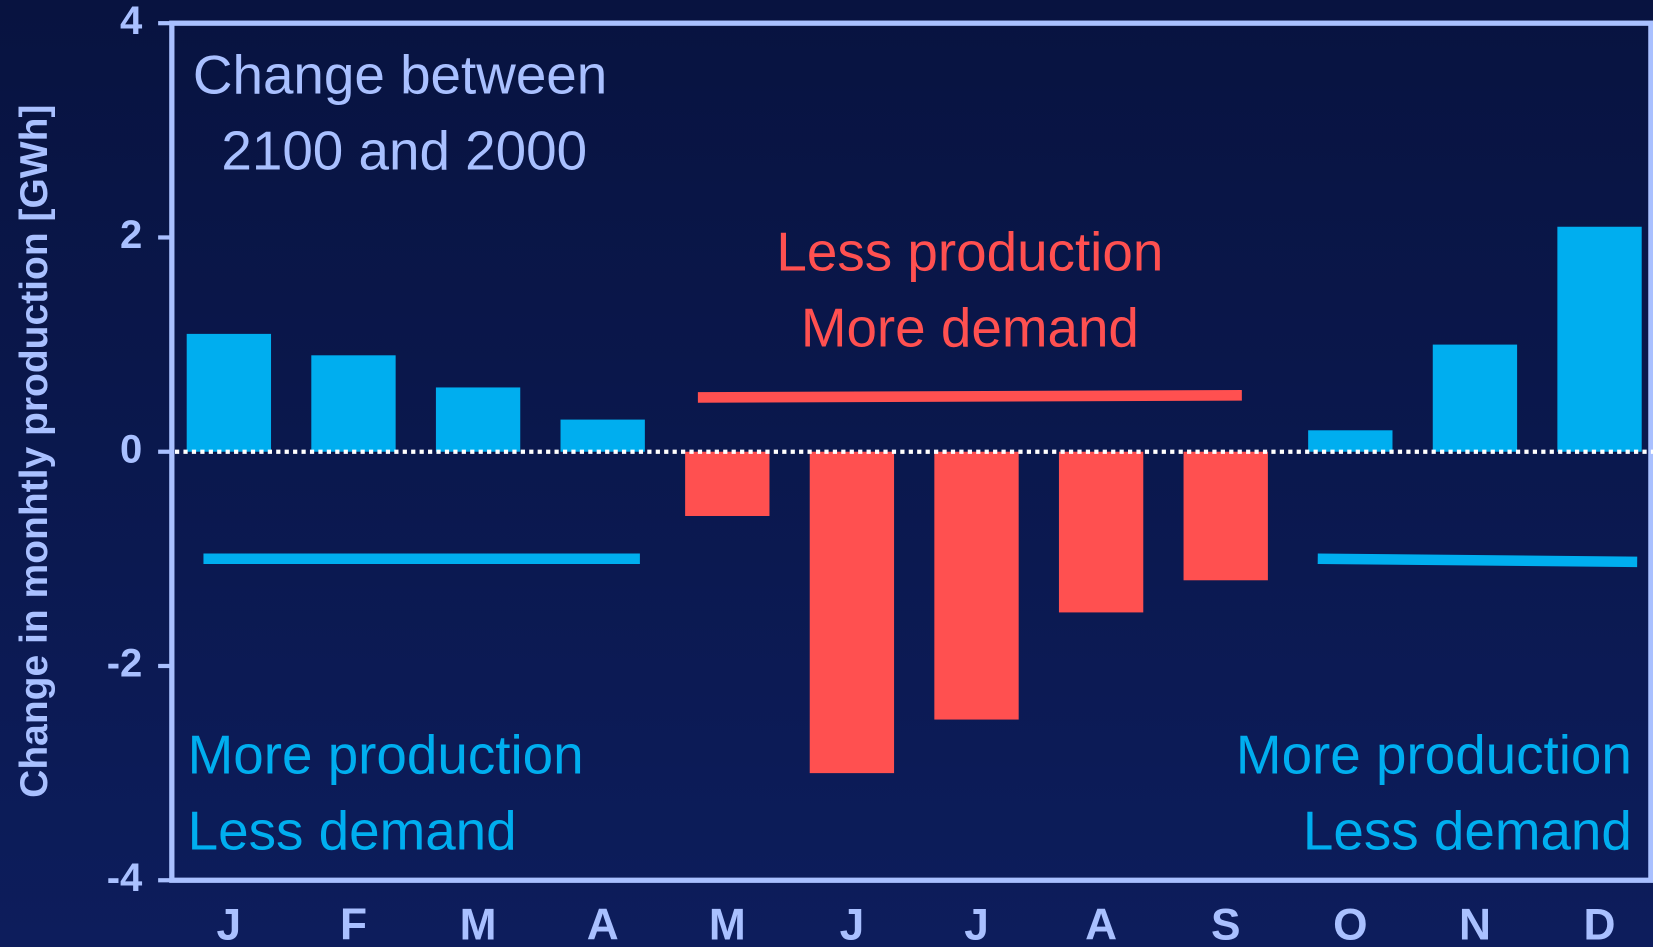 Image resolution: width=1653 pixels, height=947 pixels. Describe the element at coordinates (34, 451) in the screenshot. I see `y-axis-label: Change in monhtly production [GWh]` at that location.